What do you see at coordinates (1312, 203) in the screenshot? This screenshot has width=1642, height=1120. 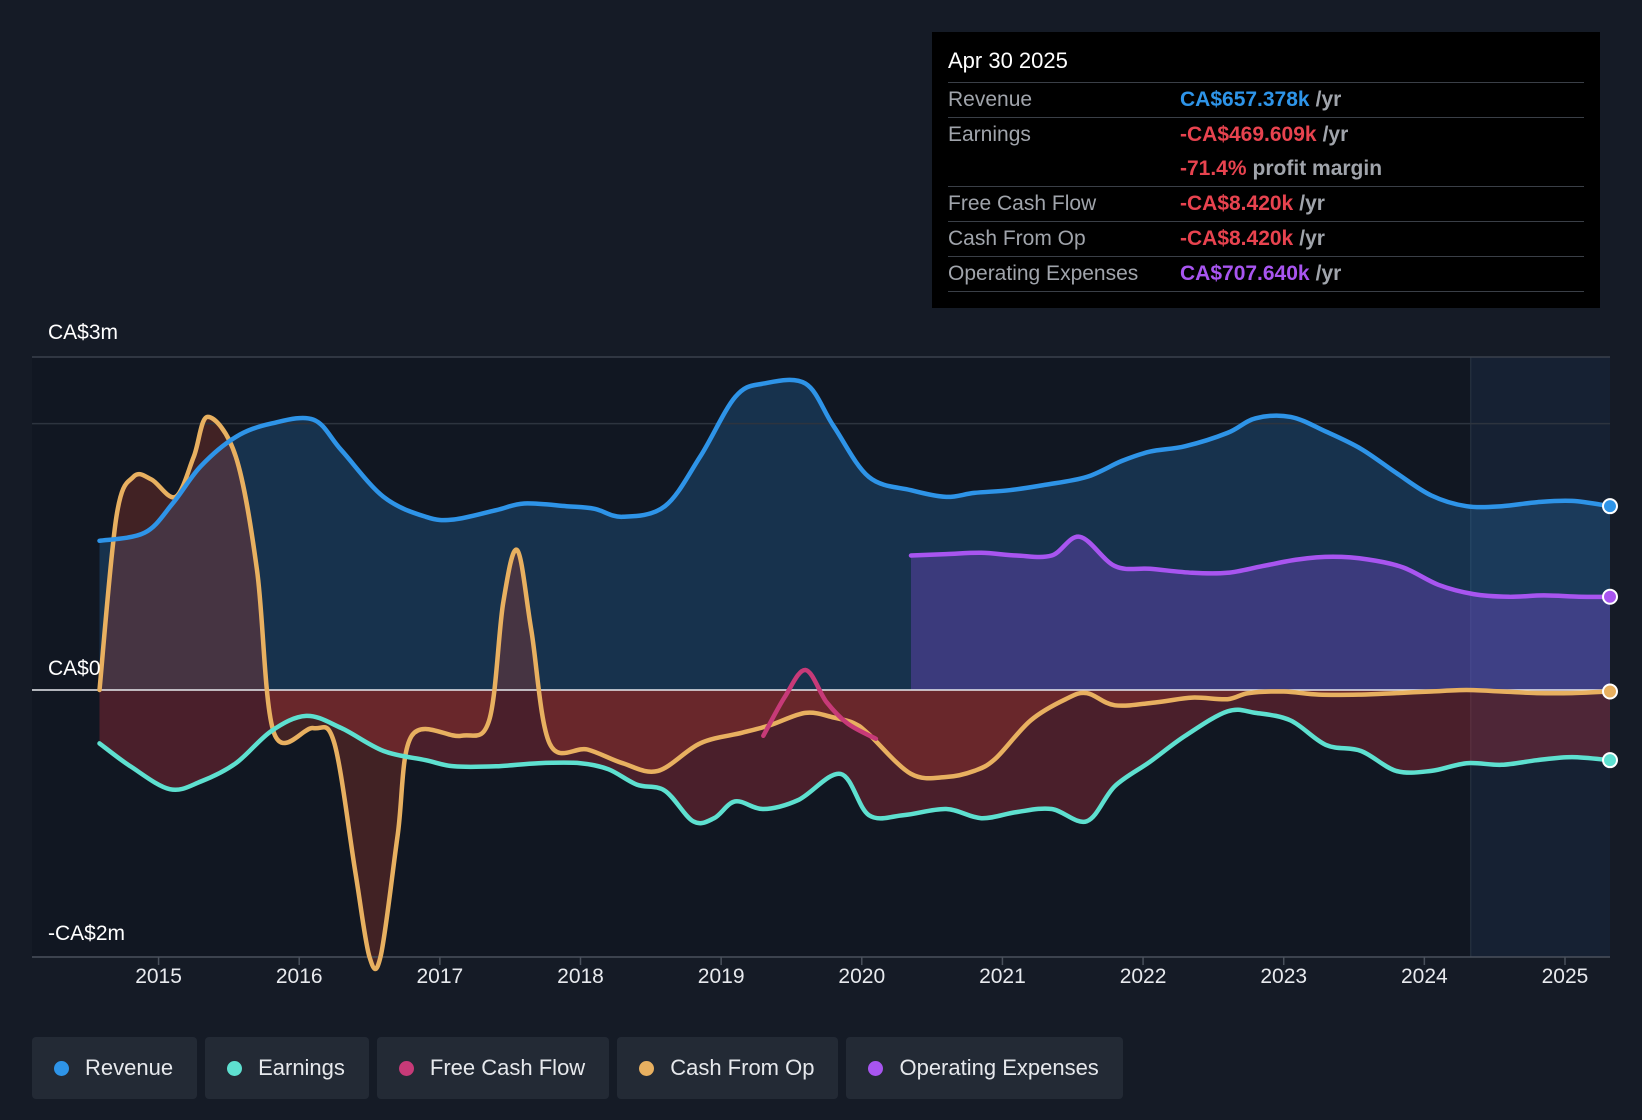 I see `tooltip-fcf-unit: /yr` at bounding box center [1312, 203].